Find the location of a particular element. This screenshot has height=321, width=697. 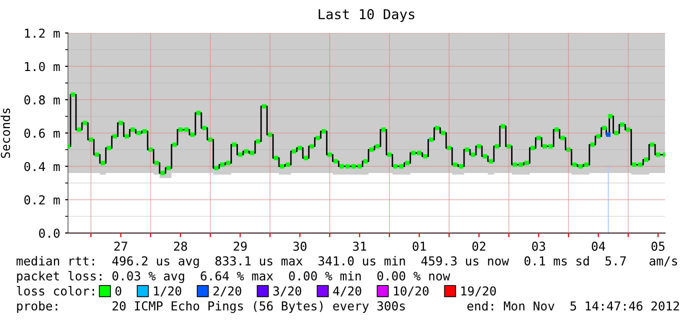

legend-label: 4/20 is located at coordinates (347, 291).